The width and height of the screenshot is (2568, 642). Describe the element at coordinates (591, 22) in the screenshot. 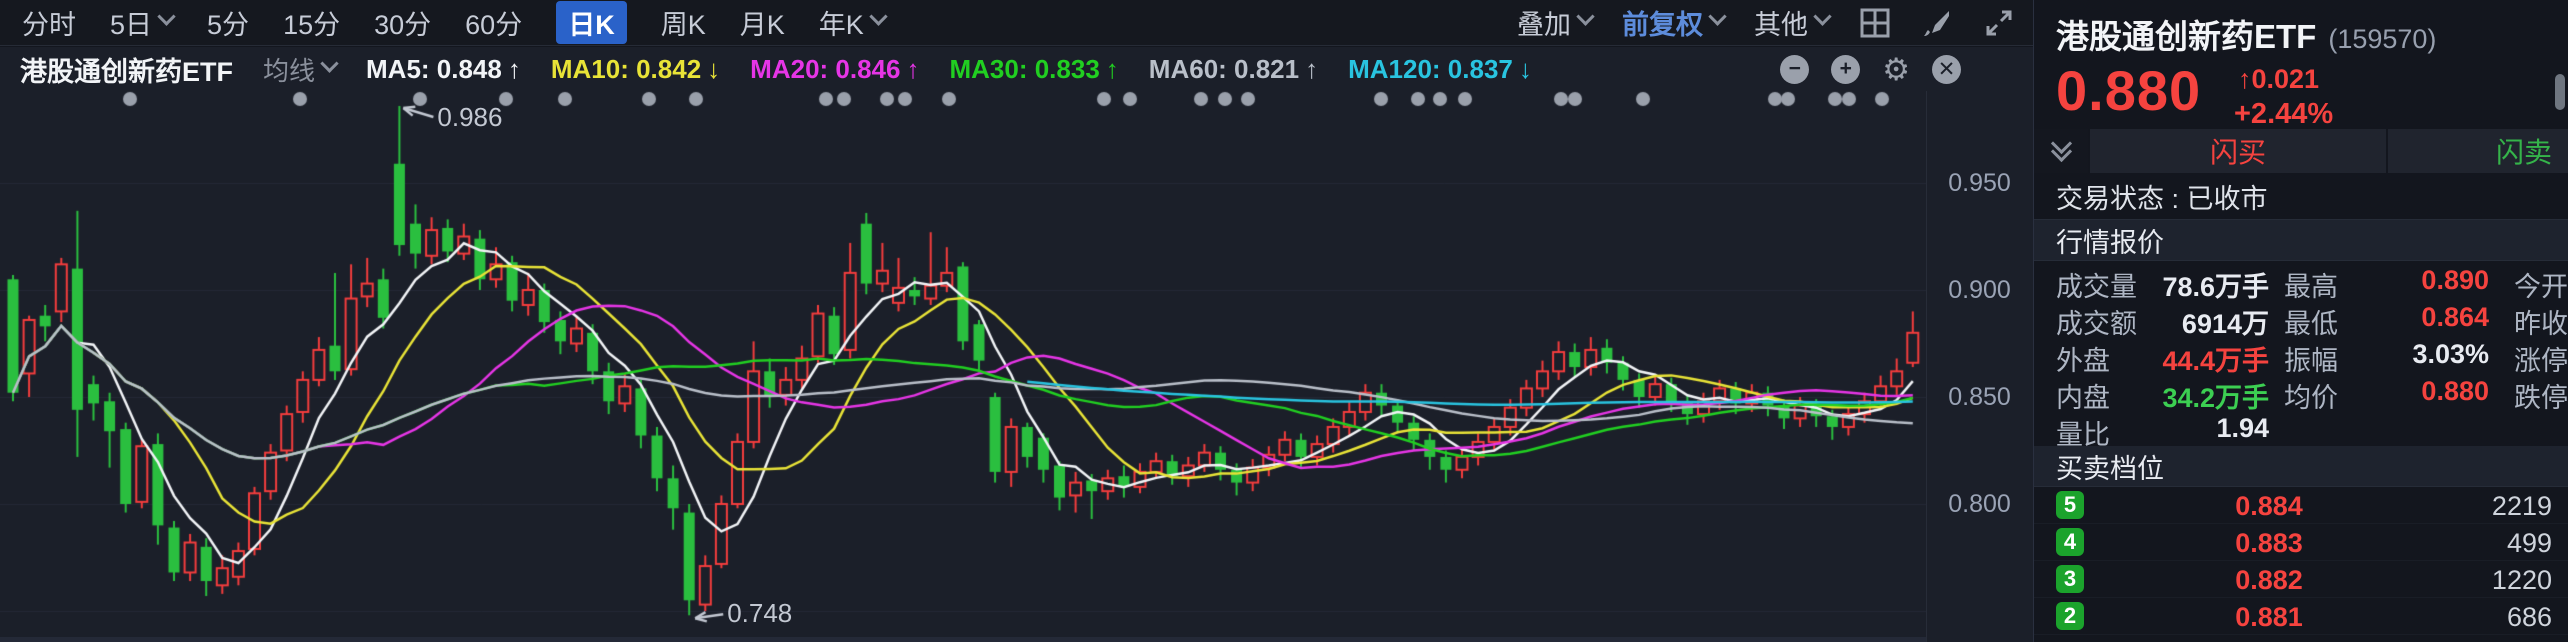

I see `tab-daily-k: 日K` at that location.